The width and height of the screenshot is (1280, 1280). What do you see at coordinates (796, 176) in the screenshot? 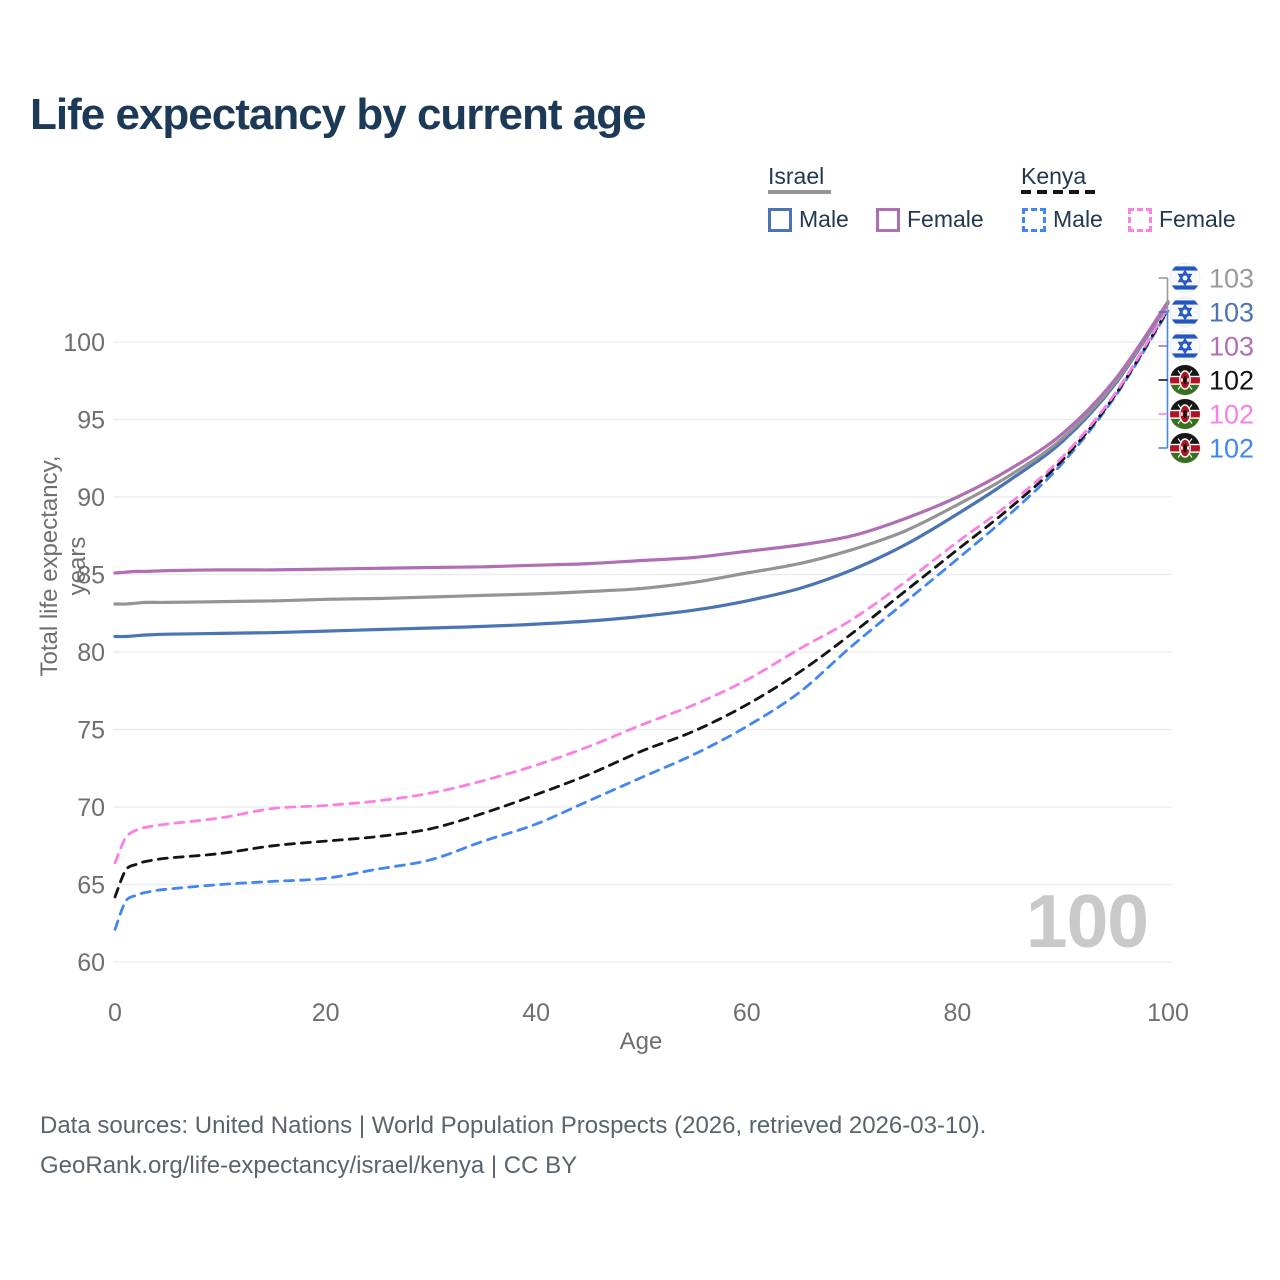
I see `legend-group-israel-header: Israel` at bounding box center [796, 176].